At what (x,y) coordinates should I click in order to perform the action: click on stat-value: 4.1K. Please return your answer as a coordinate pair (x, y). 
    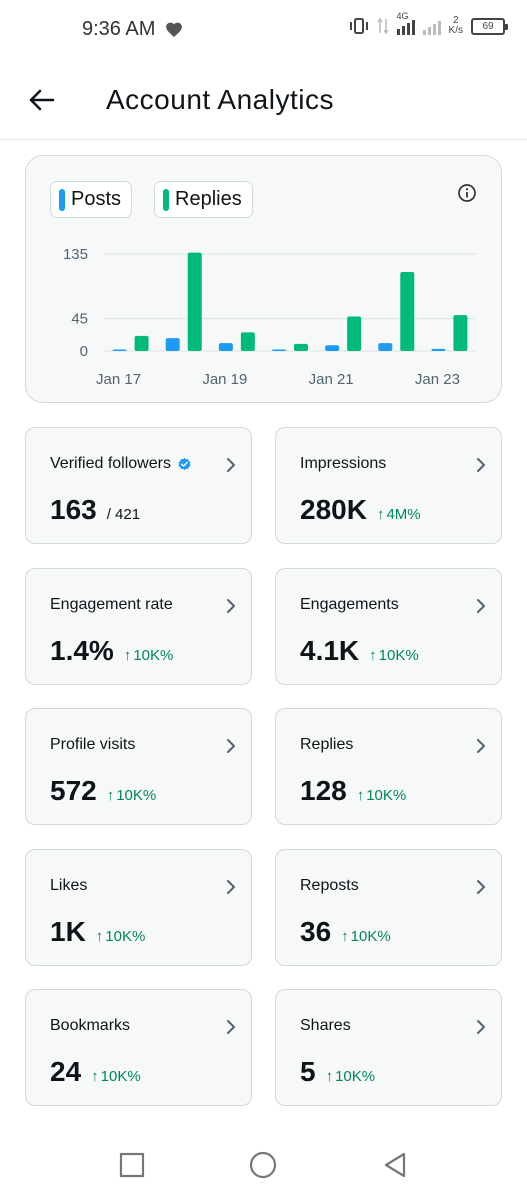
    Looking at the image, I should click on (330, 650).